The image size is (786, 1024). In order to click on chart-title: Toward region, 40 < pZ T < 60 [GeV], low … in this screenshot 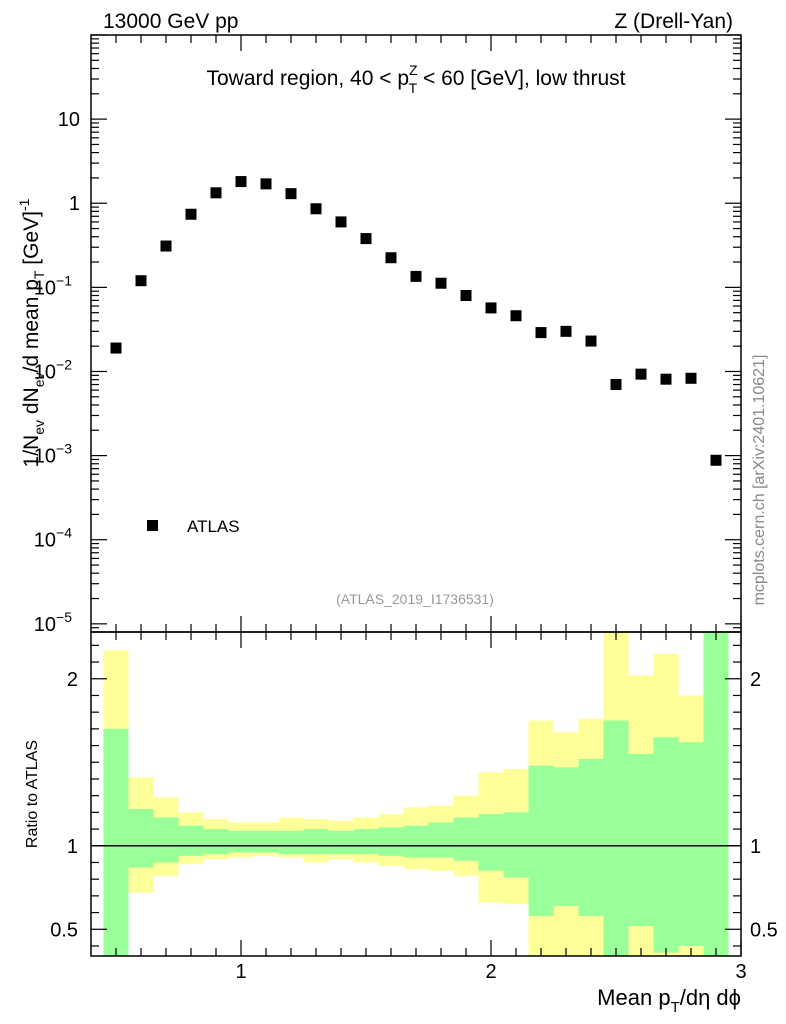, I will do `click(415, 79)`.